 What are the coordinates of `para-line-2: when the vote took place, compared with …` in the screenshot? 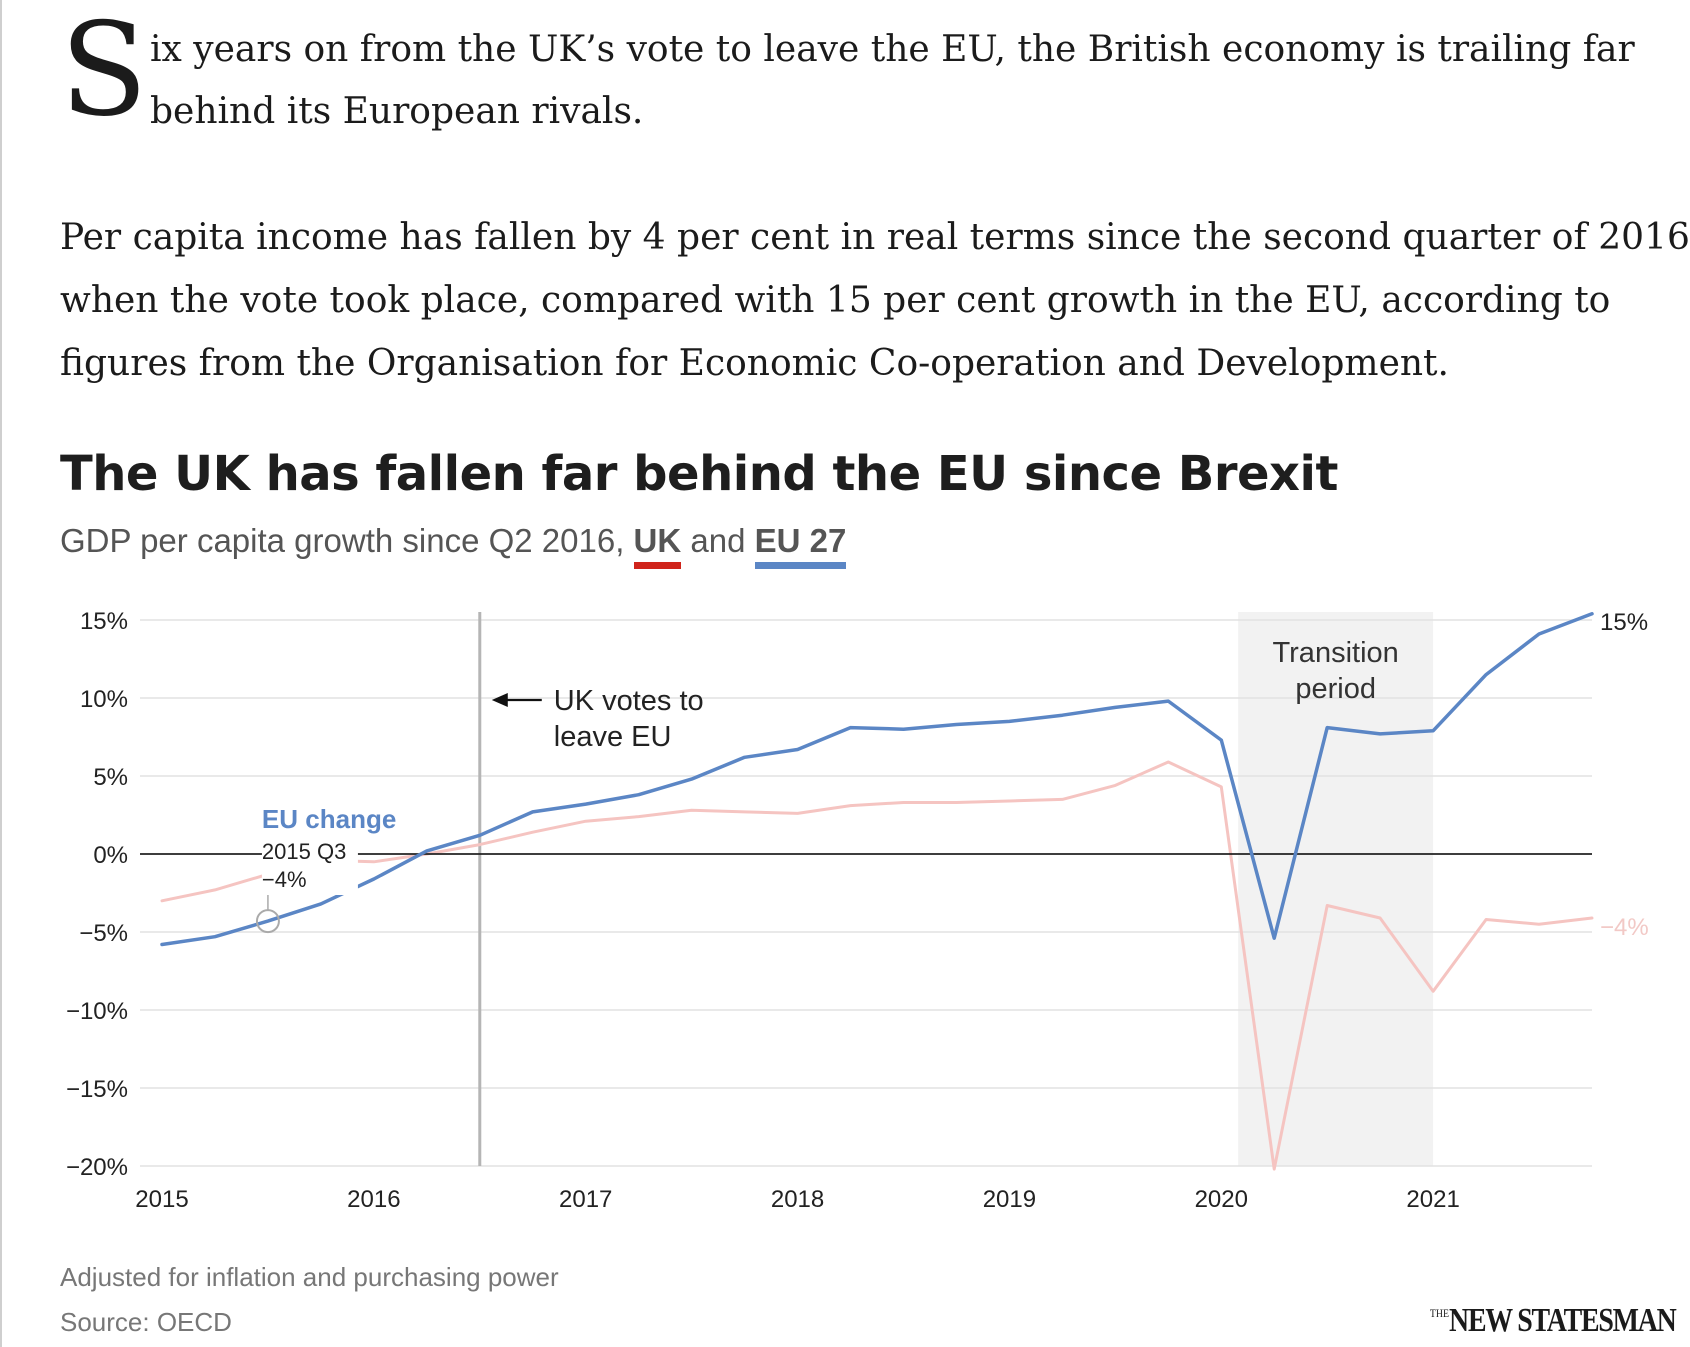 It's located at (835, 300).